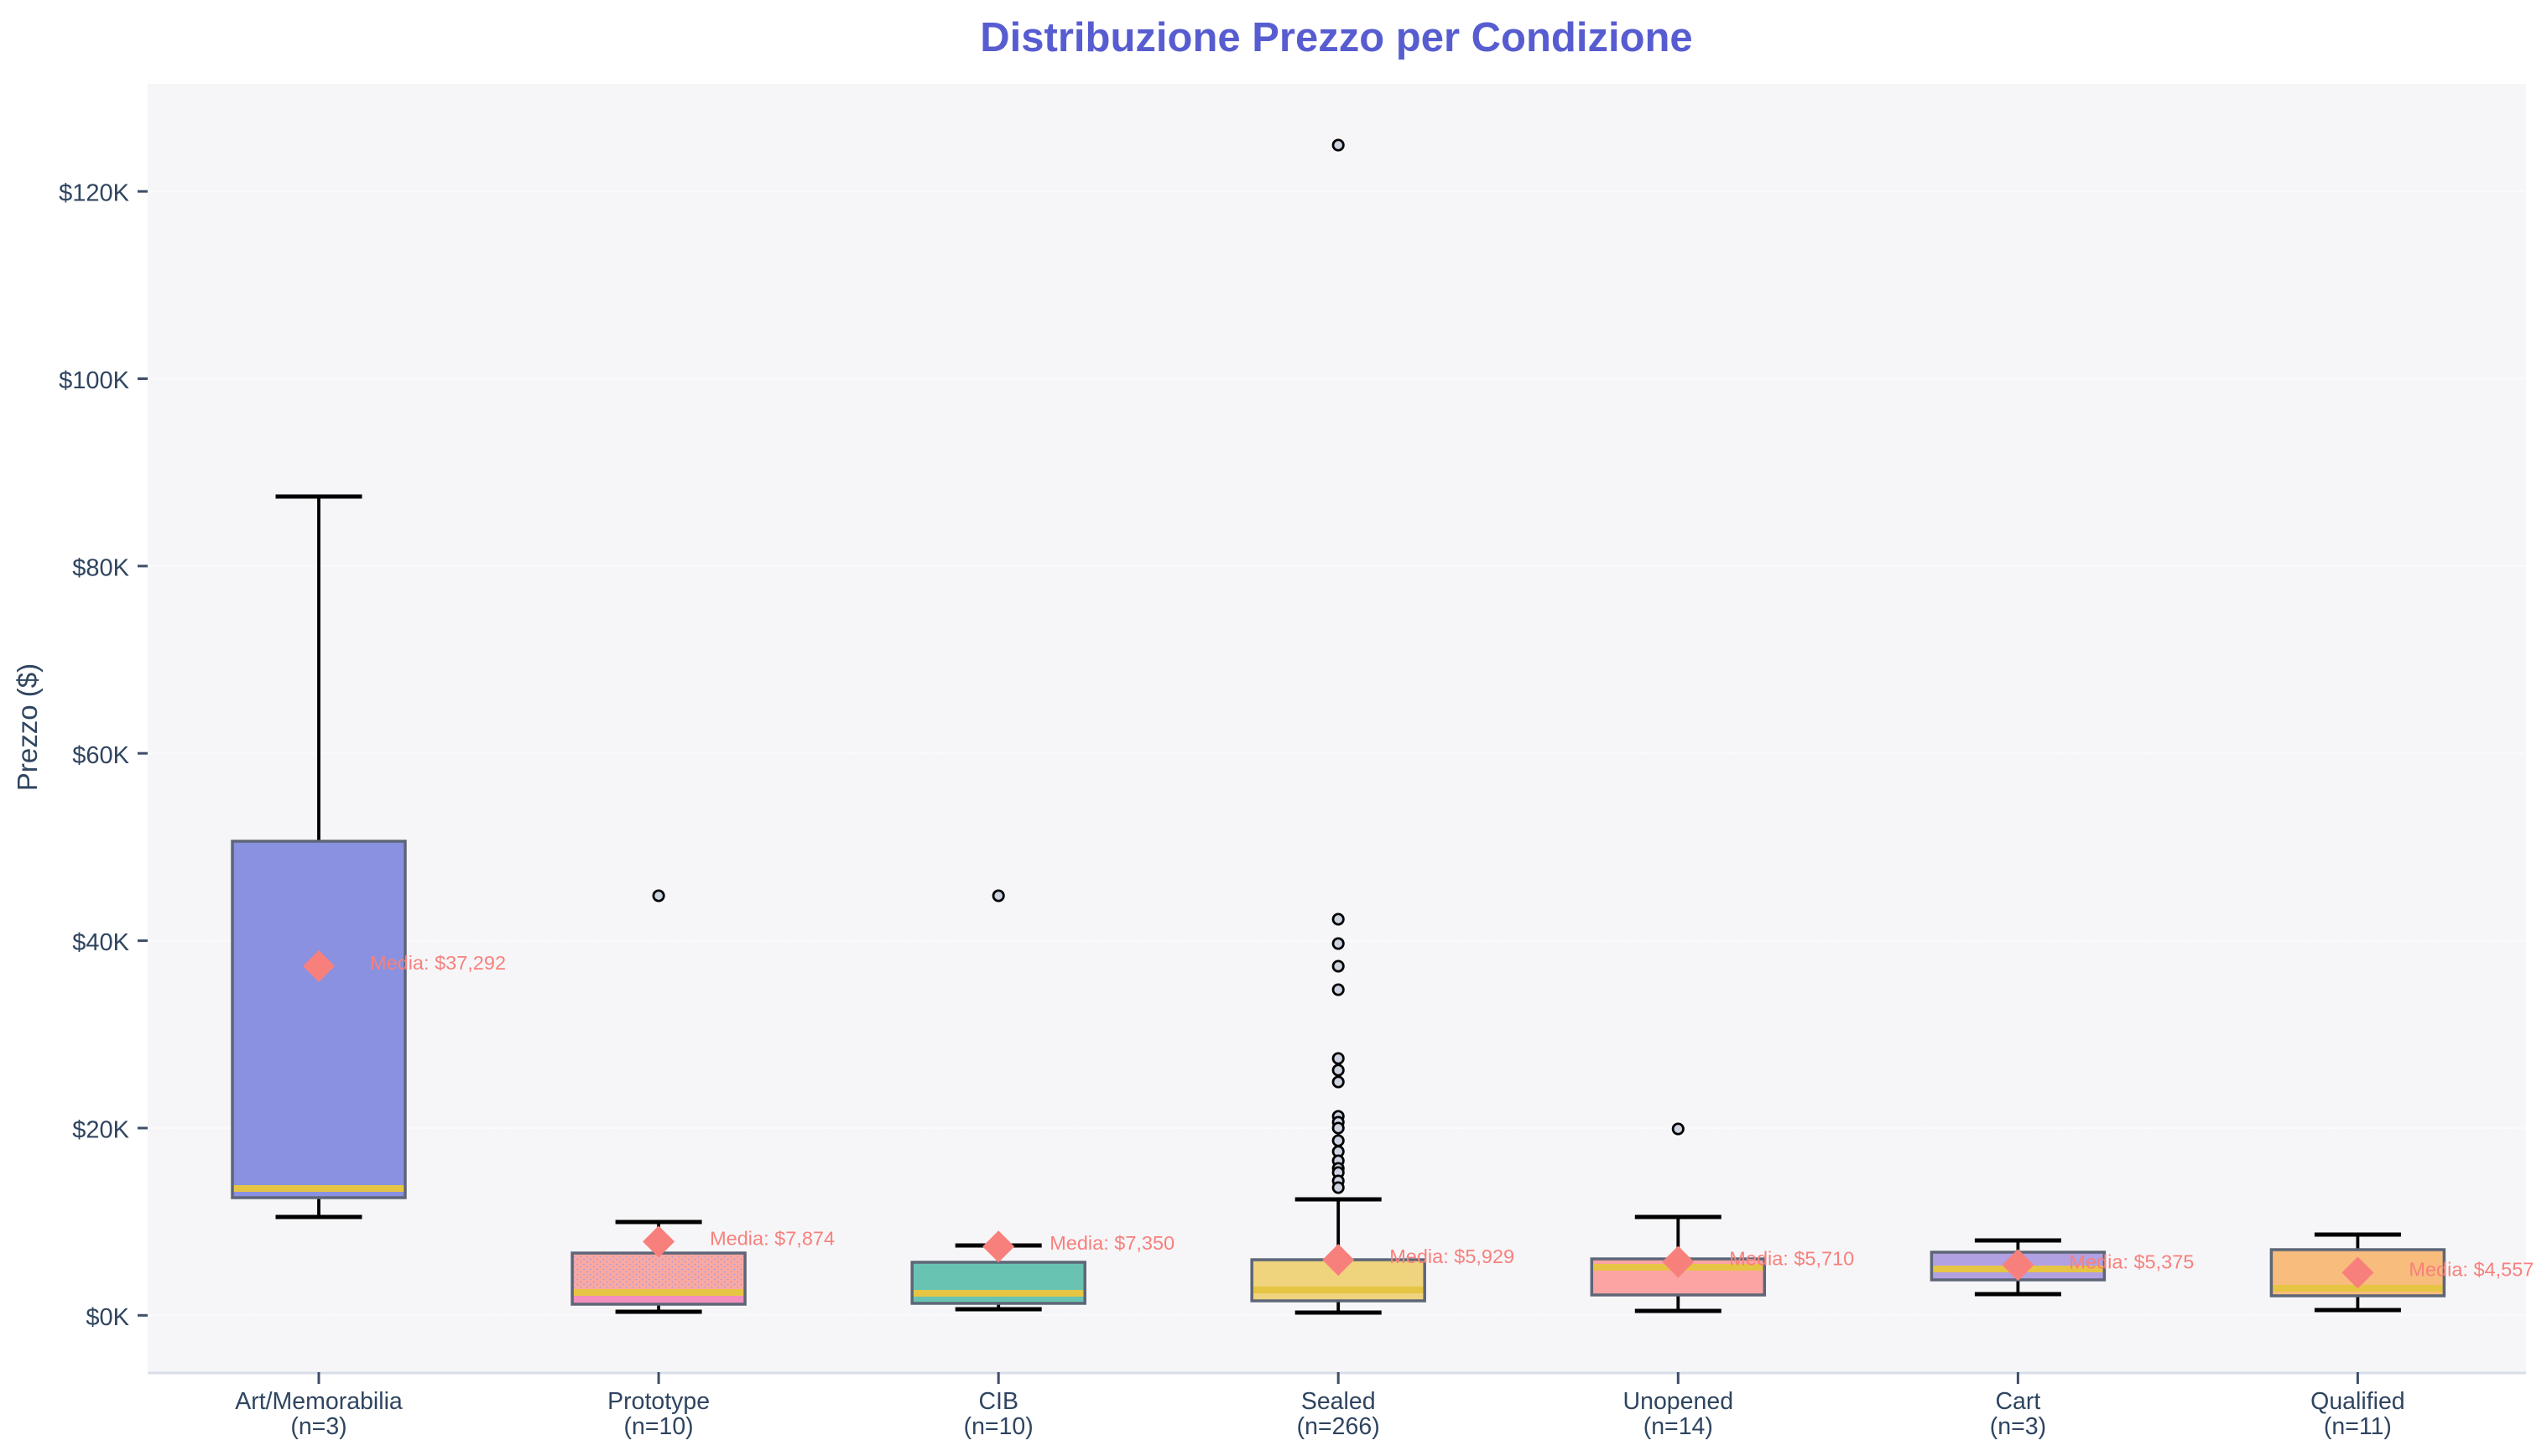  I want to click on svg-text: CIB, so click(998, 1401).